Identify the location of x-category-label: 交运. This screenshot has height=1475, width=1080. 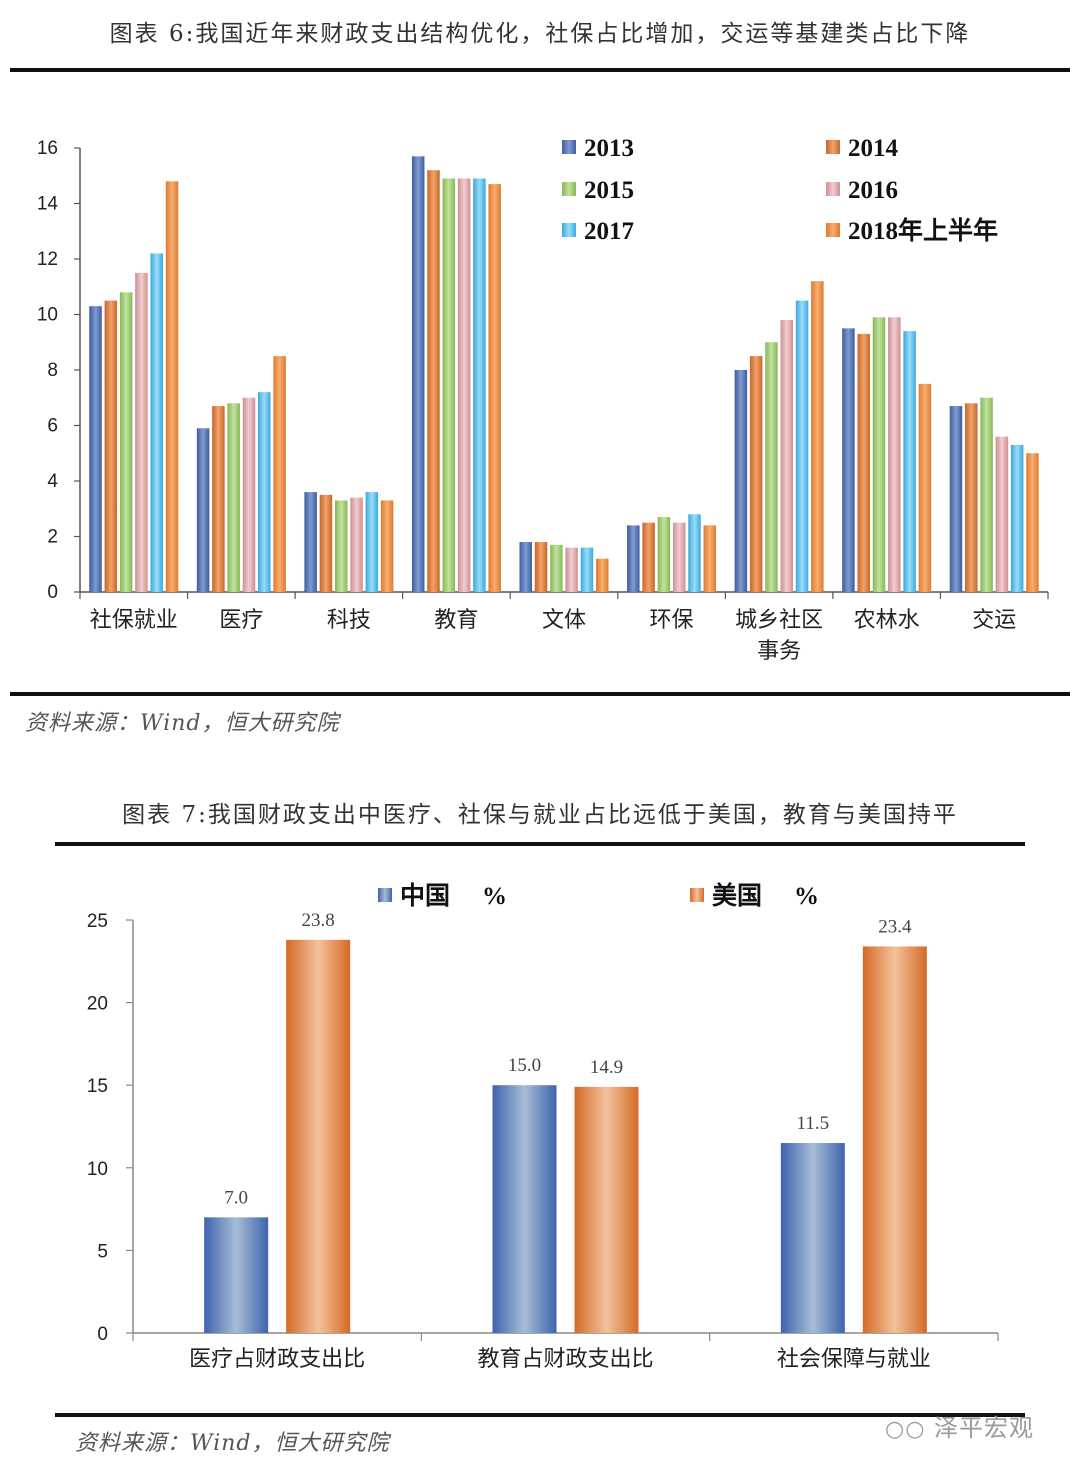
(994, 620).